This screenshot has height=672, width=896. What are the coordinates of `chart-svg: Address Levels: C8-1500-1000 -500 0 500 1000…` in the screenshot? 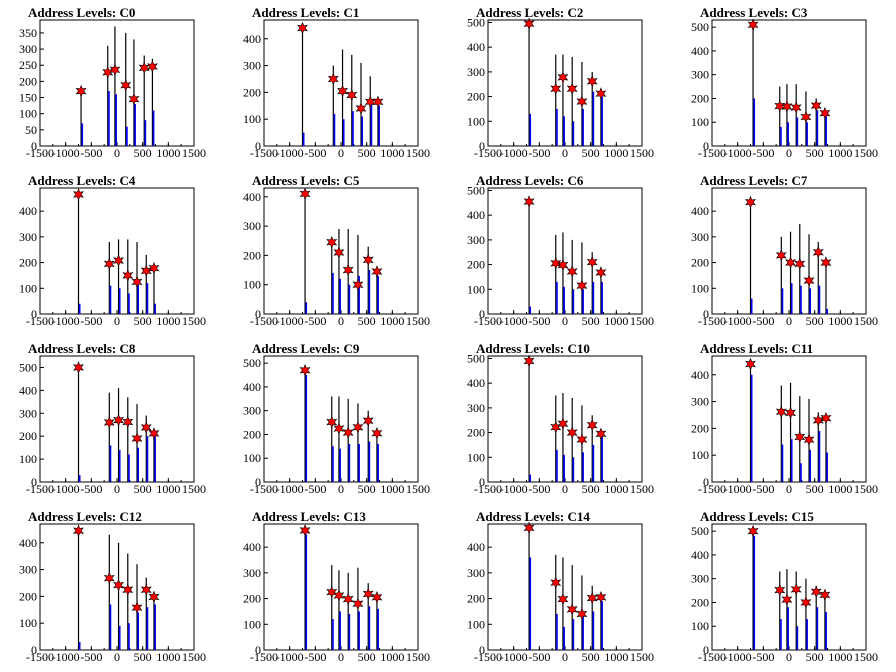 It's located at (112, 418).